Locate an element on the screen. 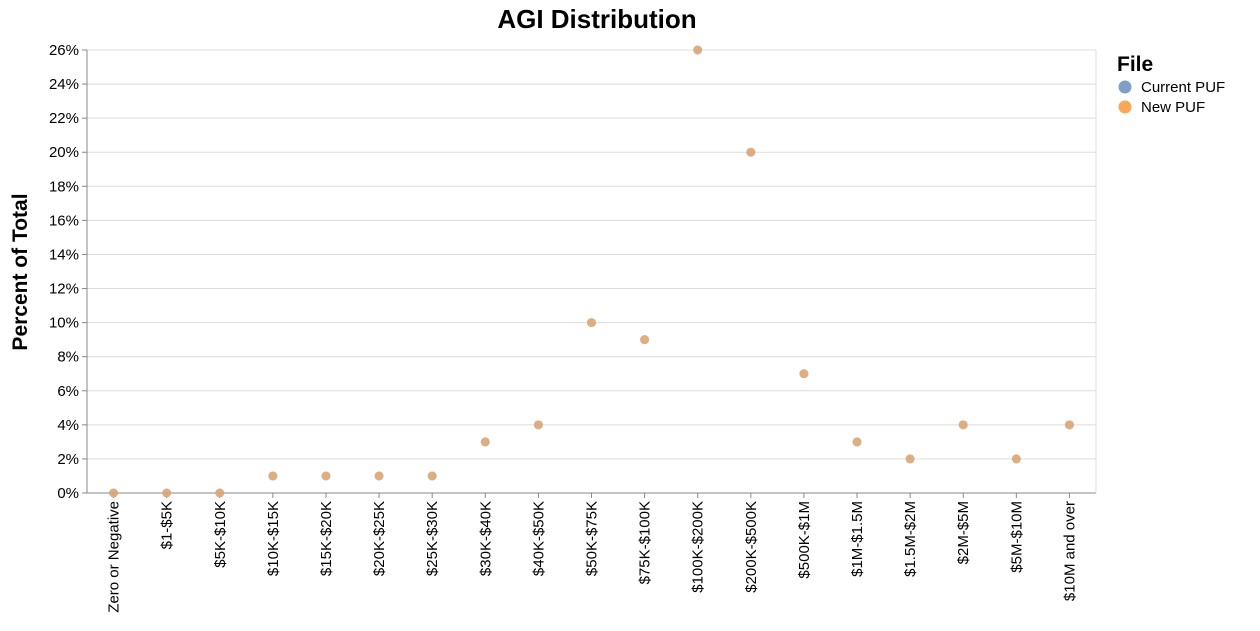 Image resolution: width=1260 pixels, height=631 pixels. y-tick-label: 24% is located at coordinates (64, 84).